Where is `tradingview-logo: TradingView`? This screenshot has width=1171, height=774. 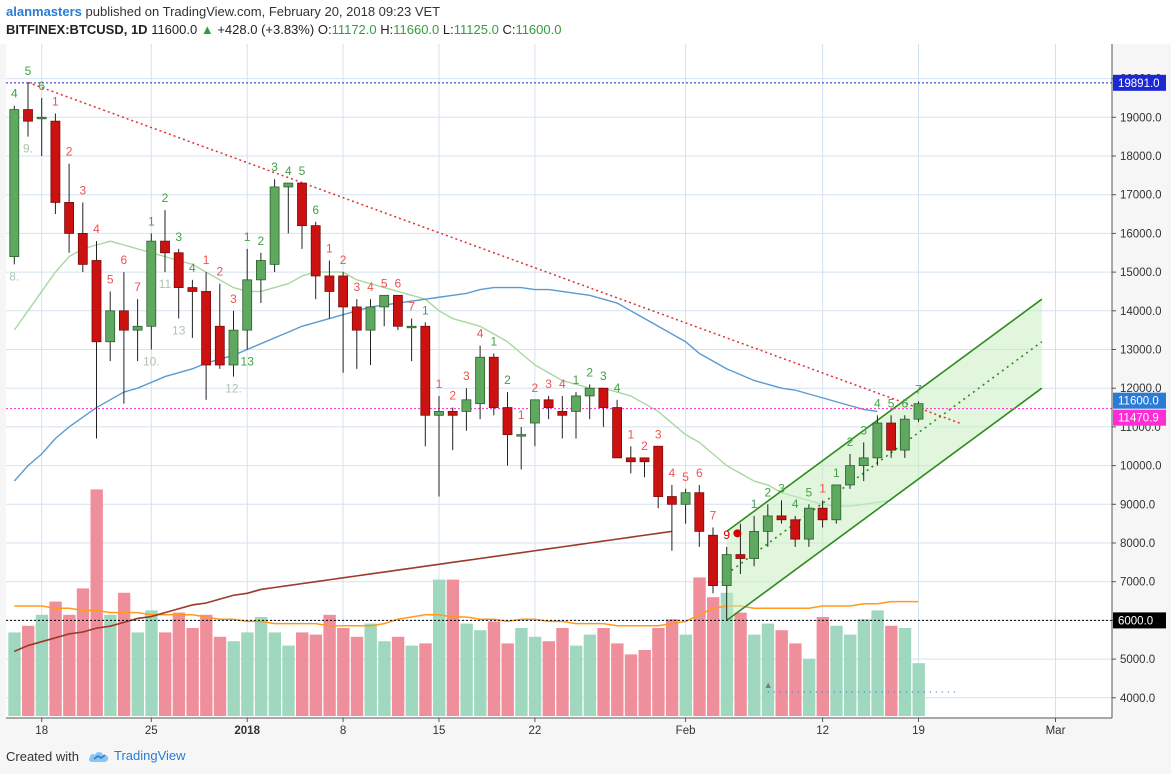
tradingview-logo: TradingView is located at coordinates (137, 756).